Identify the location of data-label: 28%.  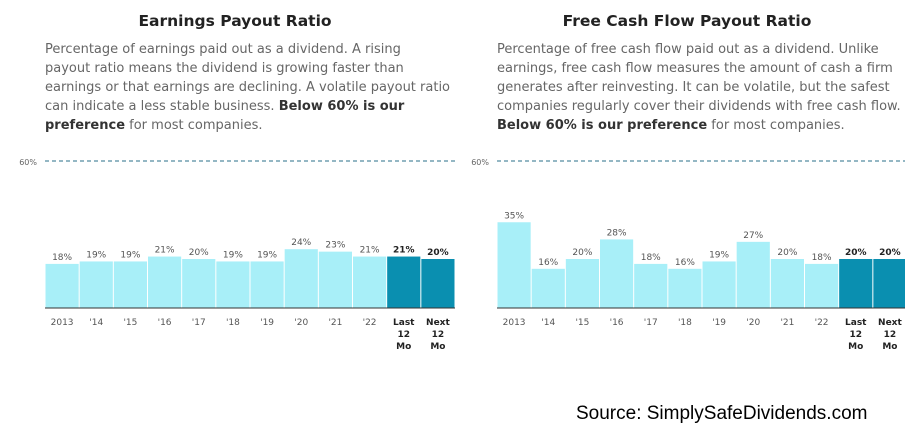
(617, 233).